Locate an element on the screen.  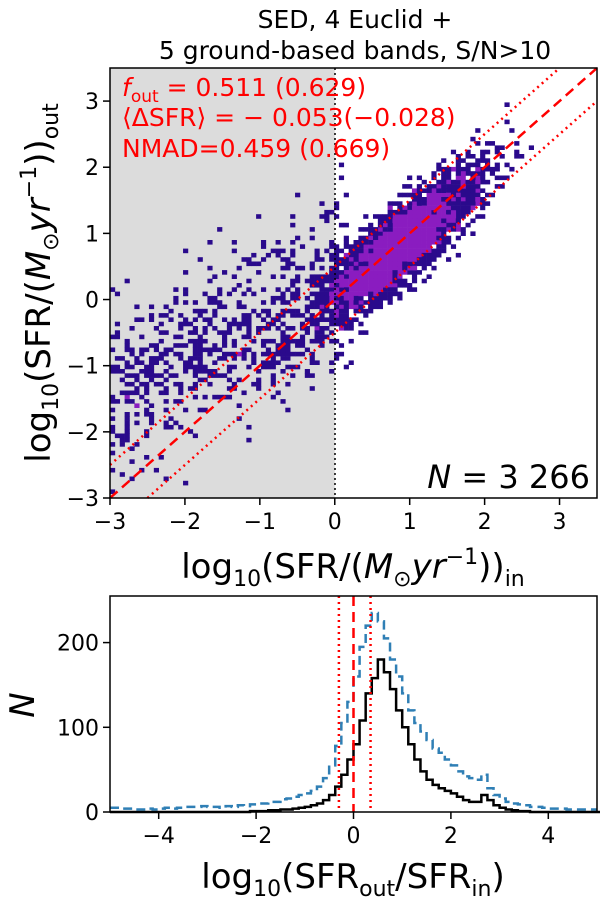
y-tick-label: 2 is located at coordinates (92, 168).